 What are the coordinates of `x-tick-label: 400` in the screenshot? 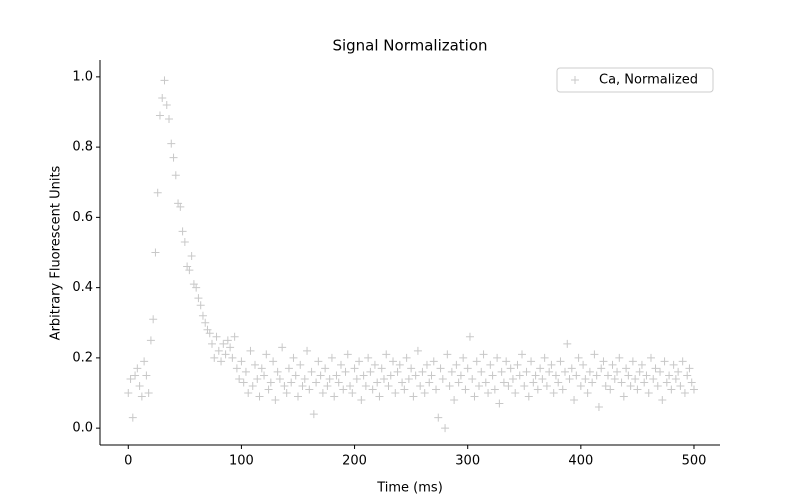 It's located at (580, 461).